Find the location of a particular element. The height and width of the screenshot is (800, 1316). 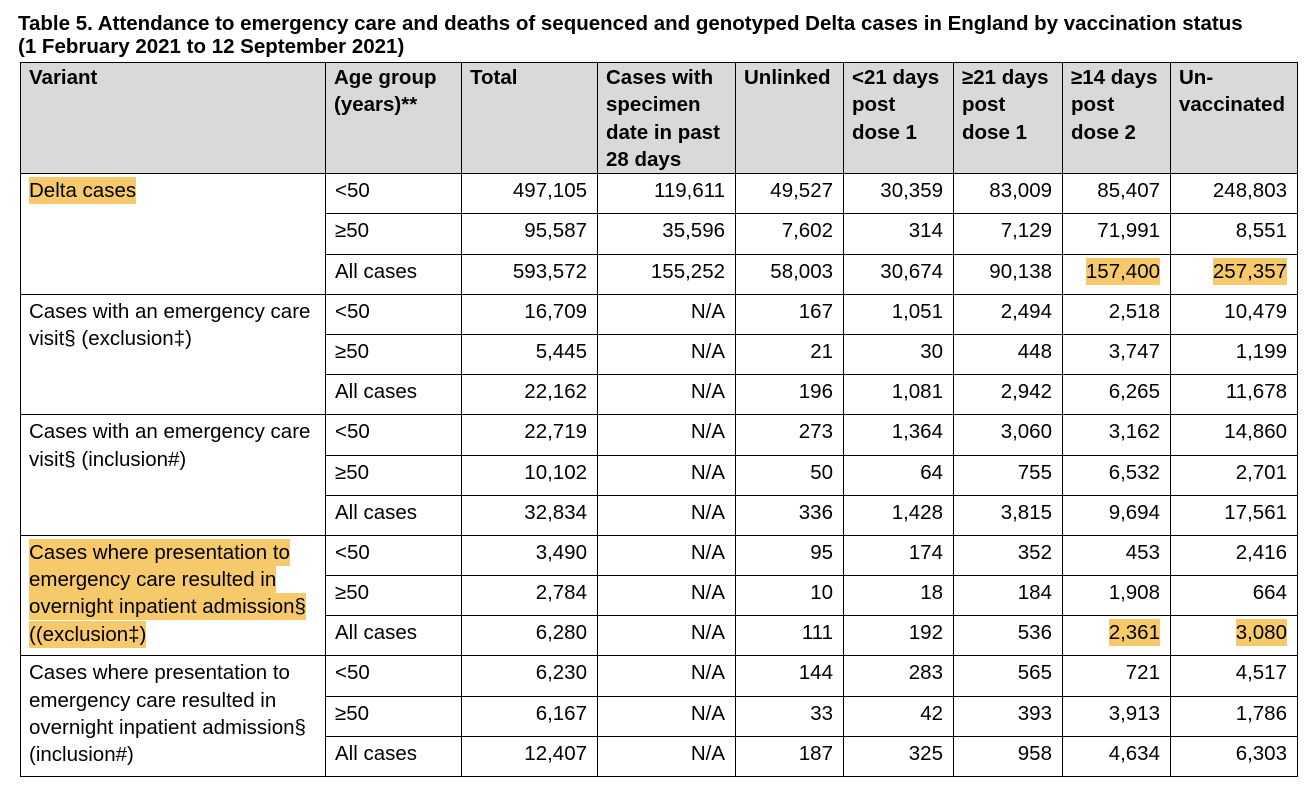

unlinked-cell: 50 is located at coordinates (789, 475).